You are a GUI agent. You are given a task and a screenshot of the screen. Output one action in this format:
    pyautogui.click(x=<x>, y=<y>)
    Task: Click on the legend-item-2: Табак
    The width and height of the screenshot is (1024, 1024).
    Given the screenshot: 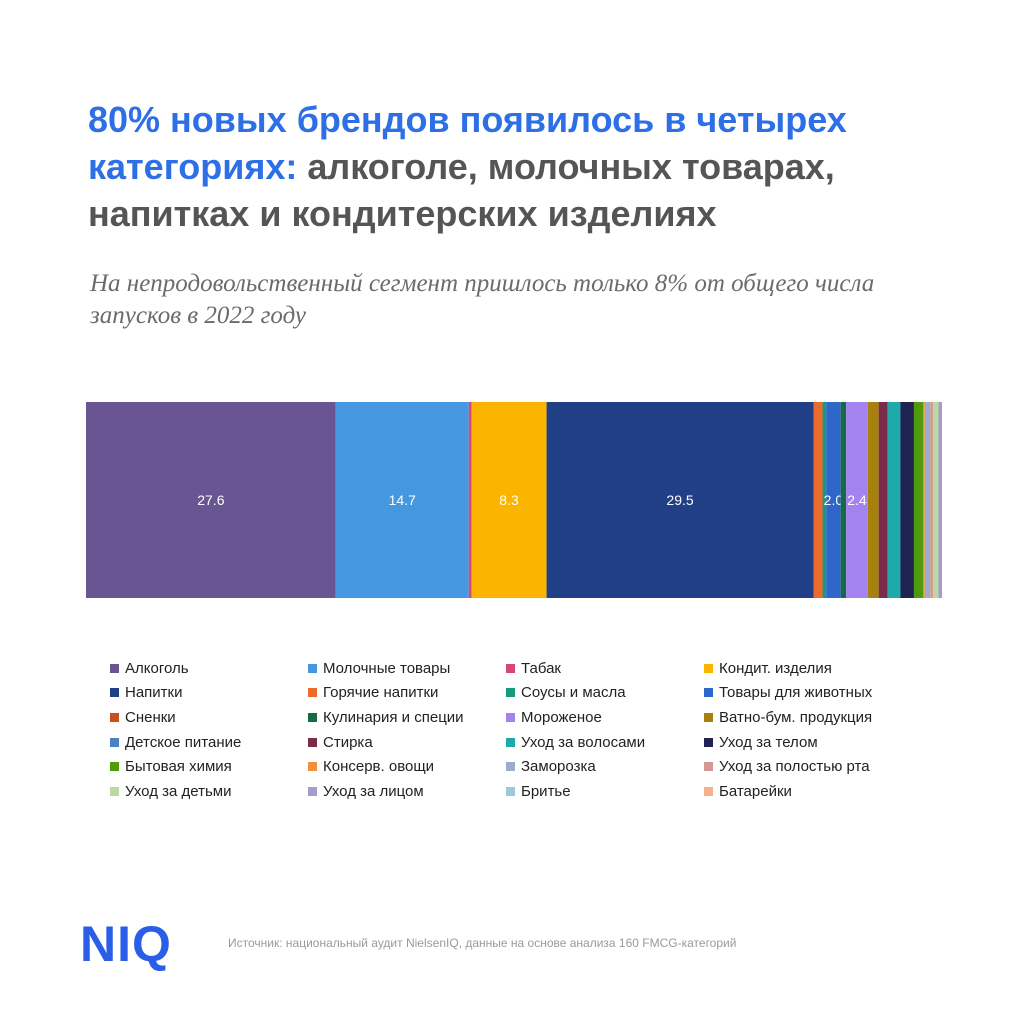 What is the action you would take?
    pyautogui.click(x=605, y=668)
    